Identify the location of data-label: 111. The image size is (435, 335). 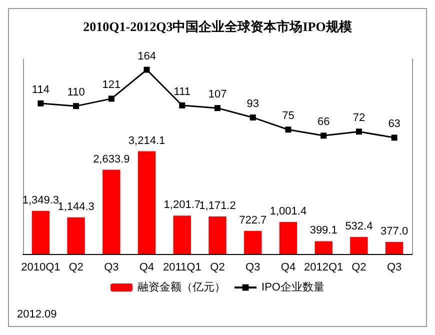
(182, 92).